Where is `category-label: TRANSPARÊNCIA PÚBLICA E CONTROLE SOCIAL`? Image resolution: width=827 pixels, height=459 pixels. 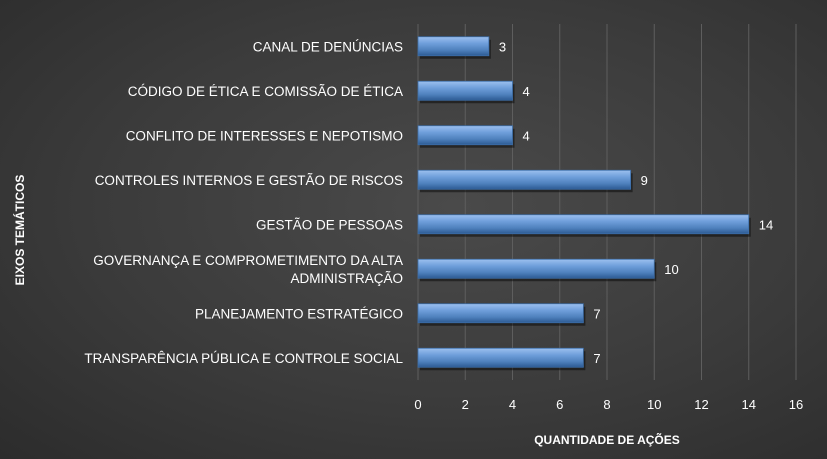
category-label: TRANSPARÊNCIA PÚBLICA E CONTROLE SOCIAL is located at coordinates (243, 358).